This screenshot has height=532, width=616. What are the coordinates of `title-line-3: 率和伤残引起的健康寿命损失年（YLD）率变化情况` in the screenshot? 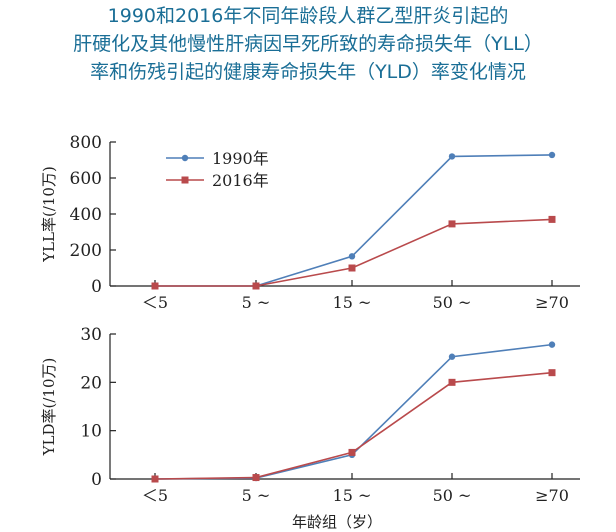 It's located at (308, 72).